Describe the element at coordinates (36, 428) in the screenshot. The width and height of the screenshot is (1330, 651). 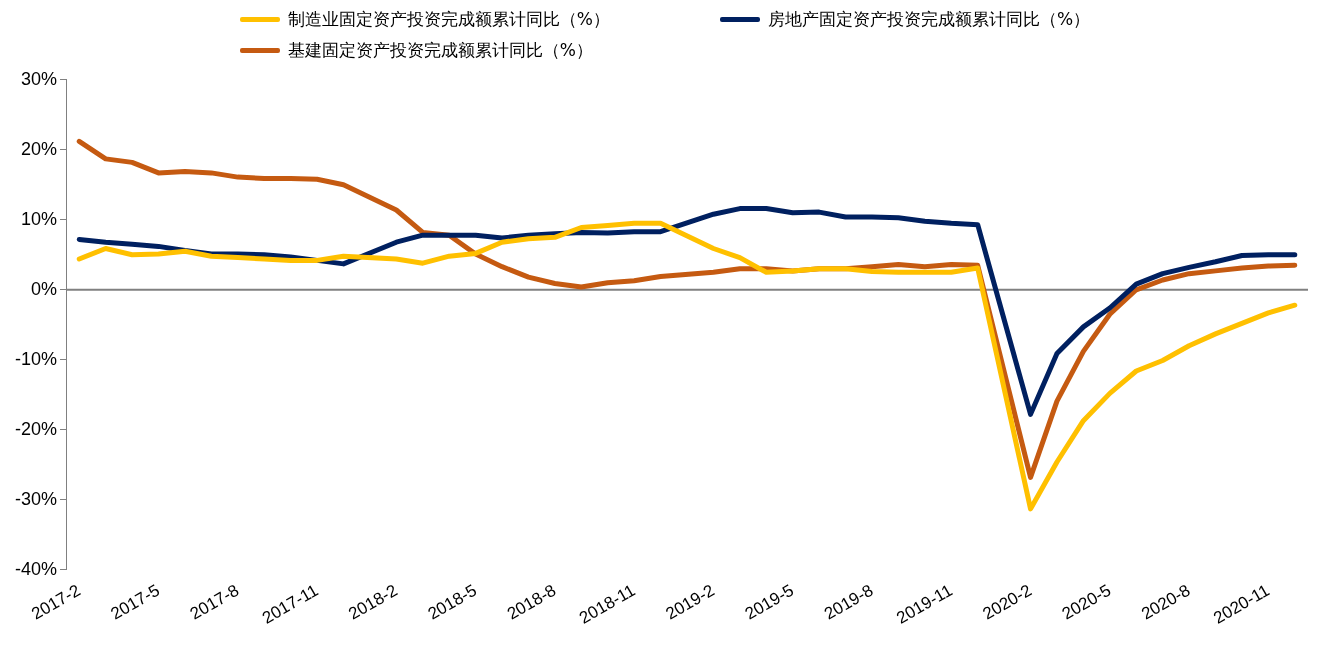
I see `y-tick-label: -20%` at that location.